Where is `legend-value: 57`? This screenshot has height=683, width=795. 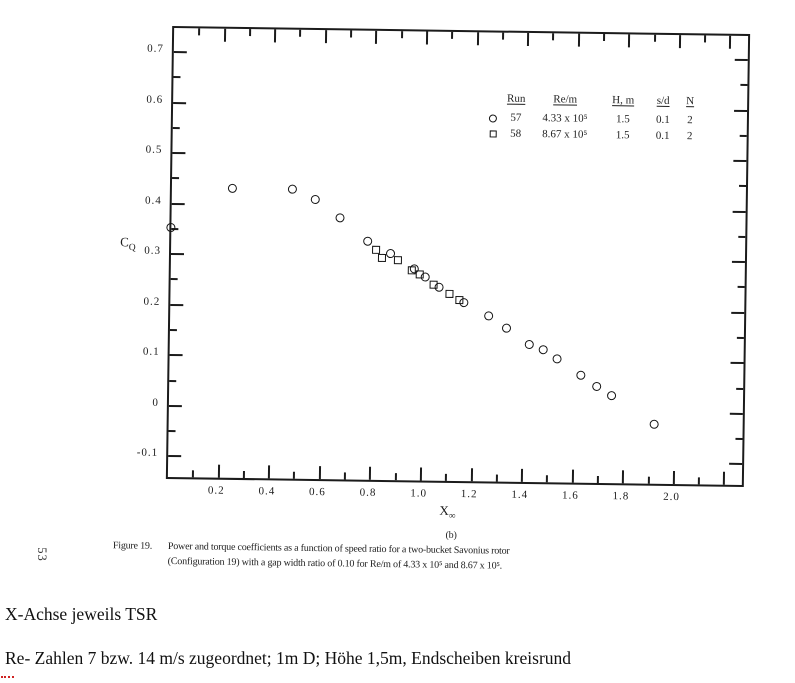
legend-value: 57 is located at coordinates (516, 117).